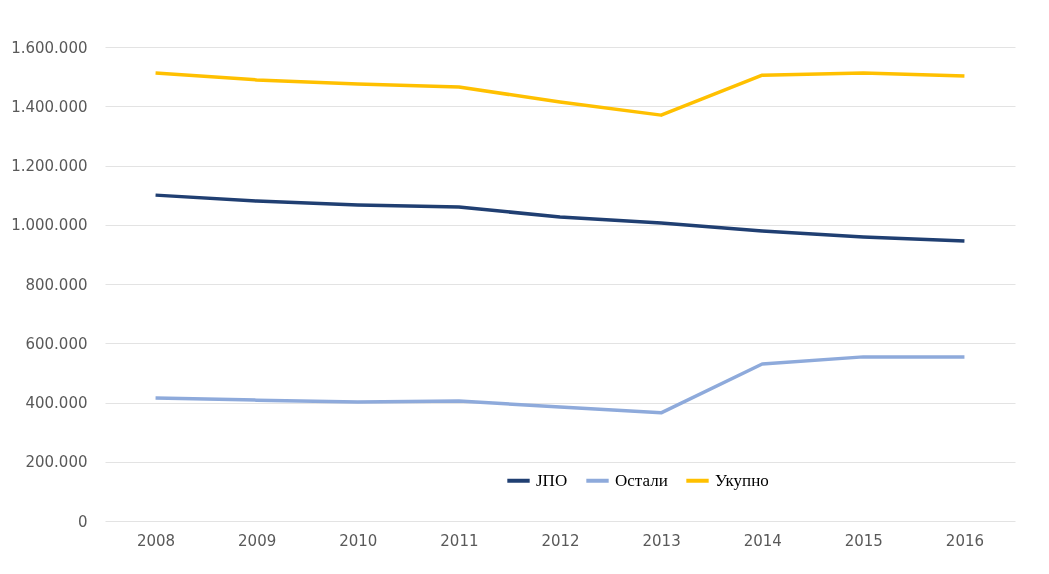 This screenshot has height=574, width=1049. I want to click on x-tick-label: 2009, so click(257, 540).